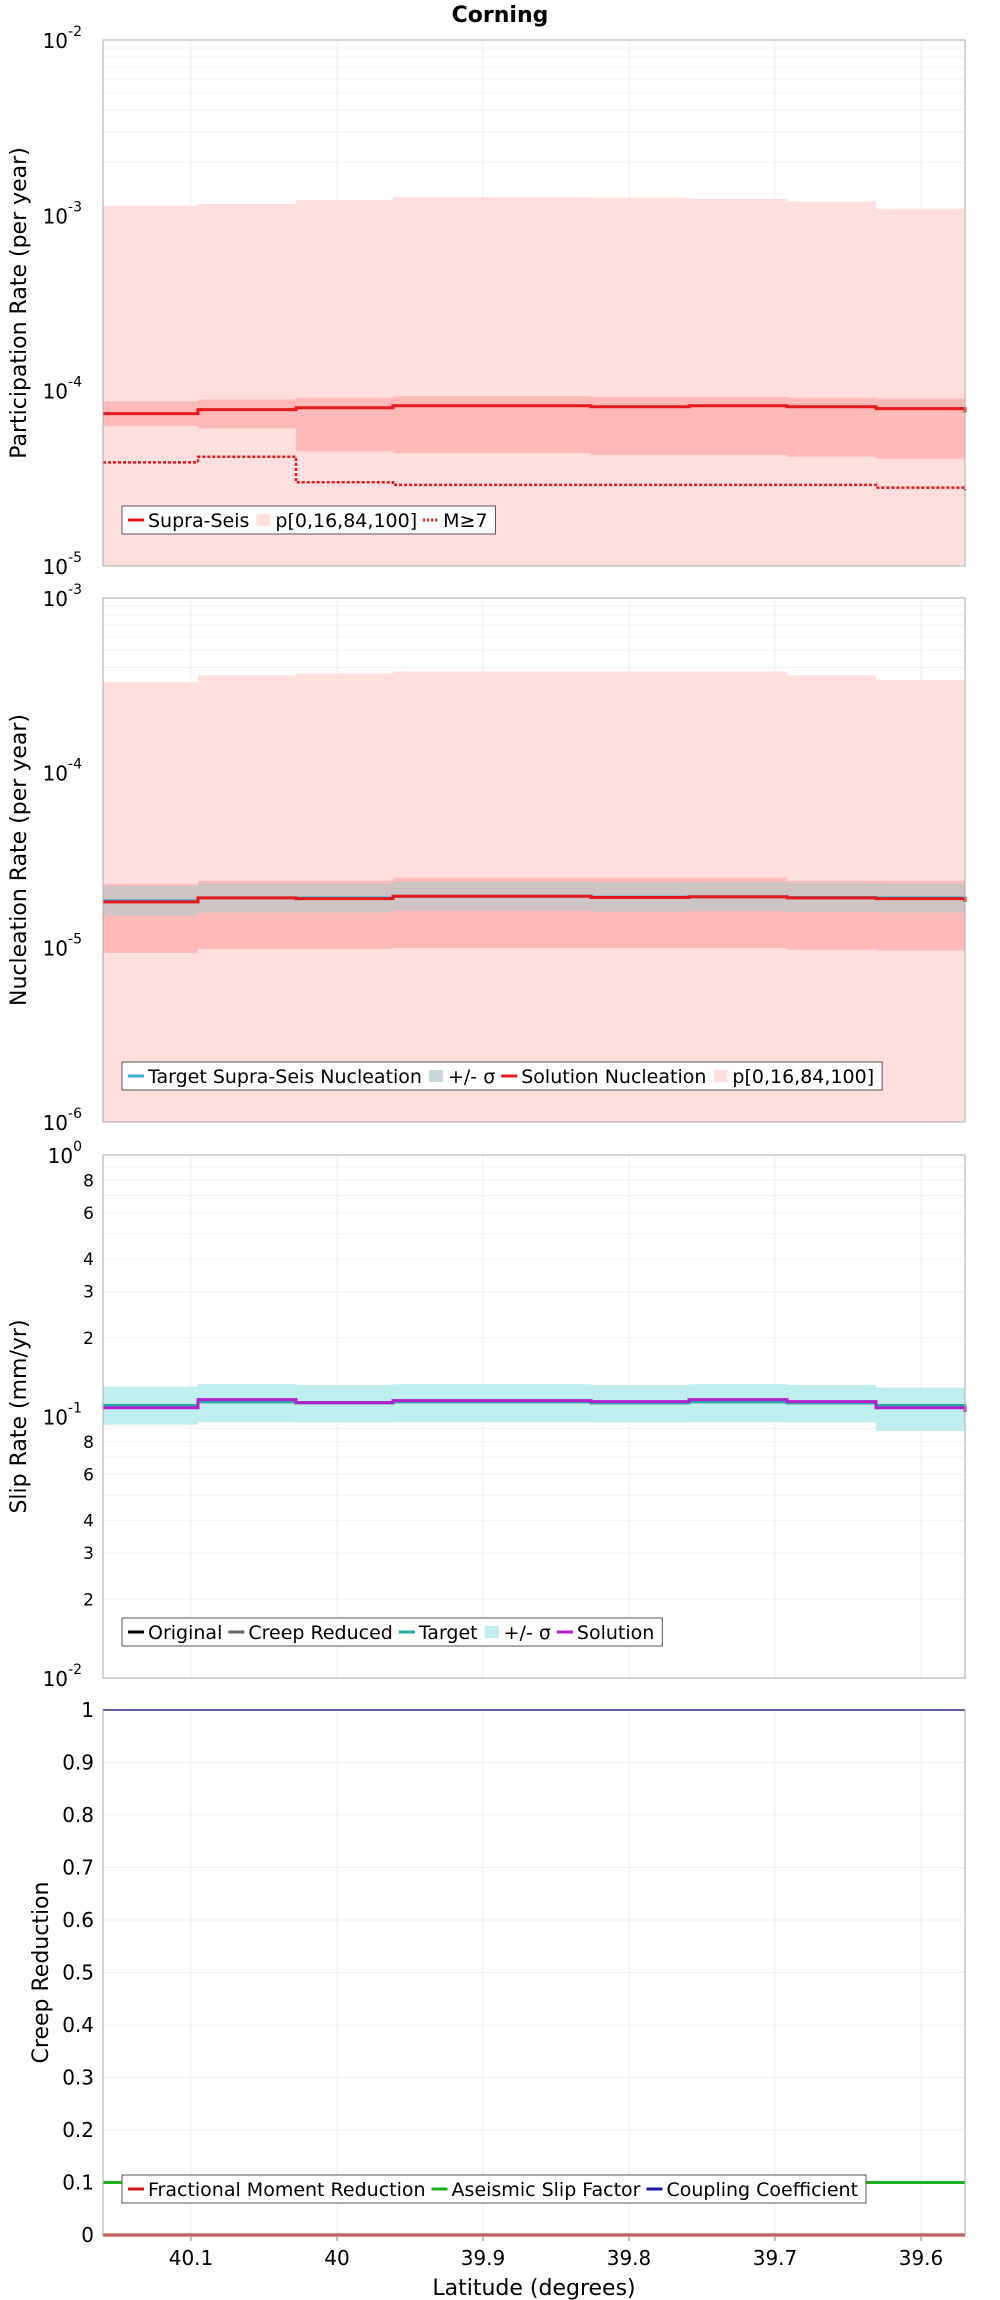 The height and width of the screenshot is (2300, 1000). I want to click on y-tick-label: 1, so click(87, 1710).